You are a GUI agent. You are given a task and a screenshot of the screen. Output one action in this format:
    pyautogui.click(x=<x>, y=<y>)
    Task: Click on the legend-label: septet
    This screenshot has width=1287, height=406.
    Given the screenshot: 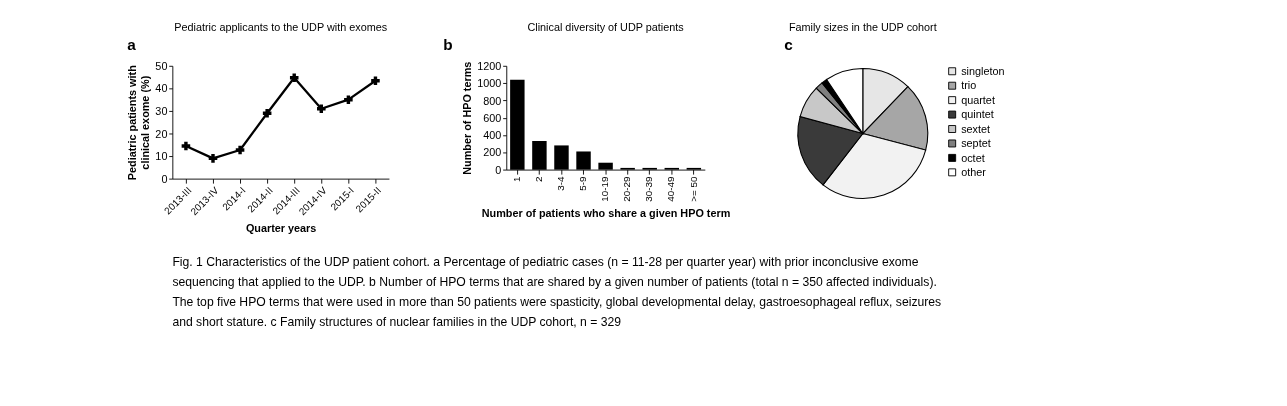 What is the action you would take?
    pyautogui.click(x=976, y=143)
    